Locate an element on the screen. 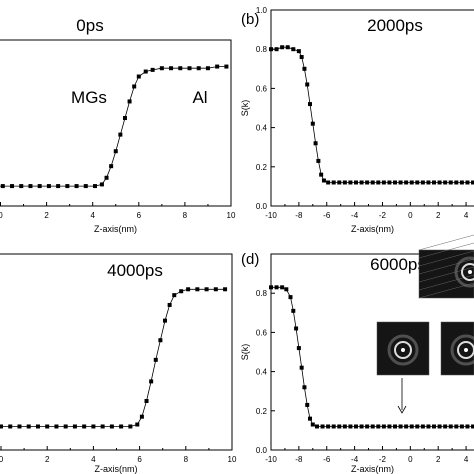 The height and width of the screenshot is (474, 474). diffraction-inset-top is located at coordinates (446, 266).